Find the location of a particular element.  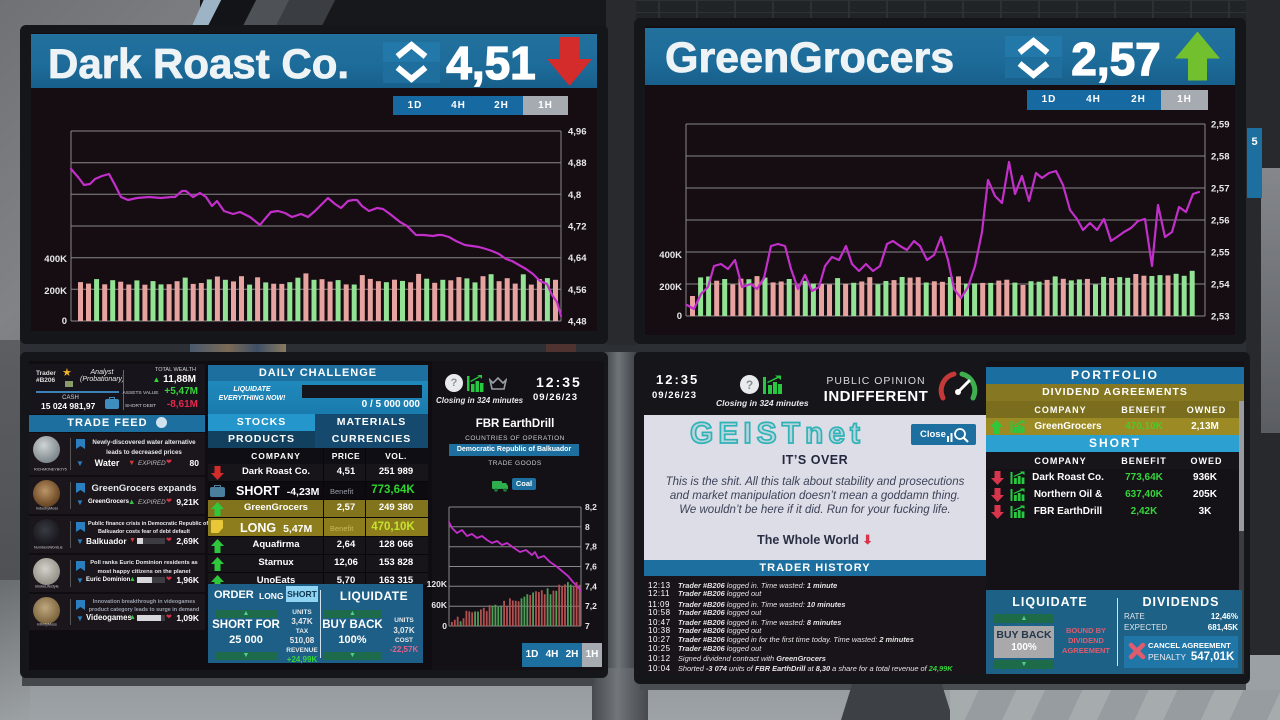

svg-text: 4,96 is located at coordinates (577, 132).